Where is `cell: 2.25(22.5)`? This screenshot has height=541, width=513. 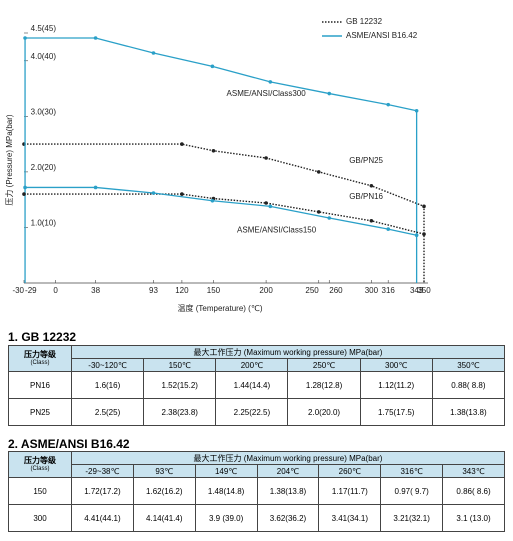 cell: 2.25(22.5) is located at coordinates (252, 412).